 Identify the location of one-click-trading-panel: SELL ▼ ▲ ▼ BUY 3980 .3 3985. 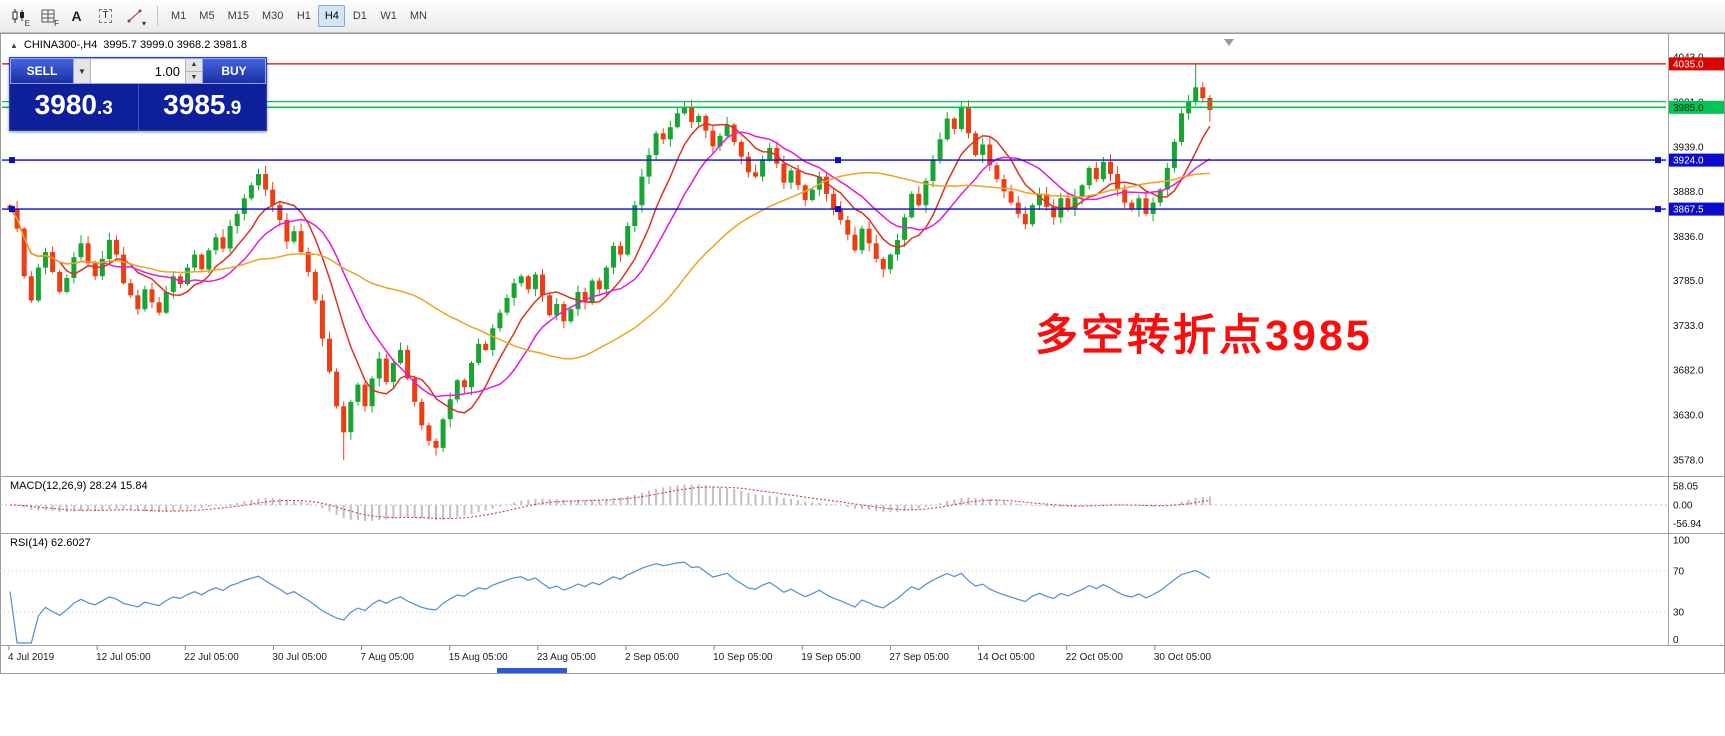
(138, 94).